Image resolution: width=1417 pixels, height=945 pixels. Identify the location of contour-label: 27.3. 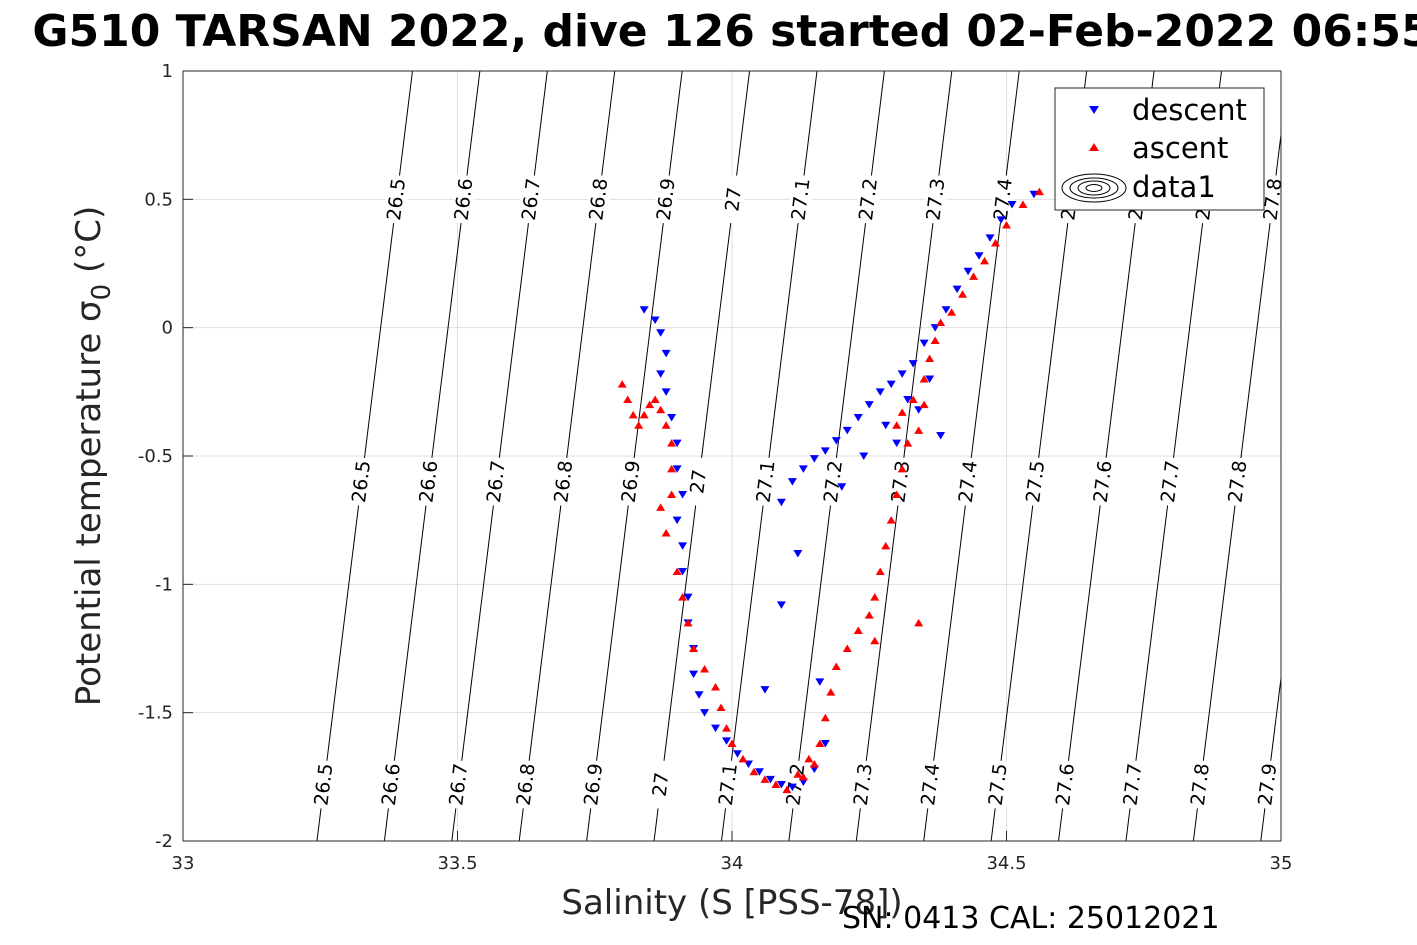
(863, 784).